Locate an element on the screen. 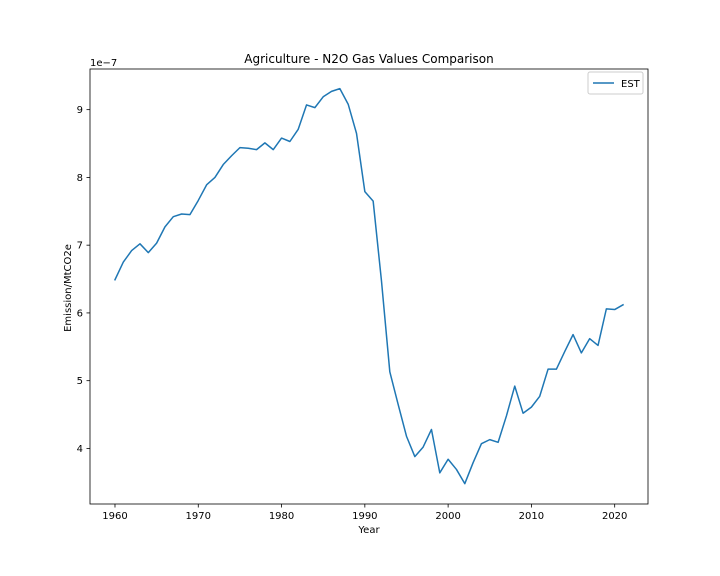 This screenshot has width=720, height=576. chart-title: Agriculture - N2O Gas Values Comparison is located at coordinates (368, 59).